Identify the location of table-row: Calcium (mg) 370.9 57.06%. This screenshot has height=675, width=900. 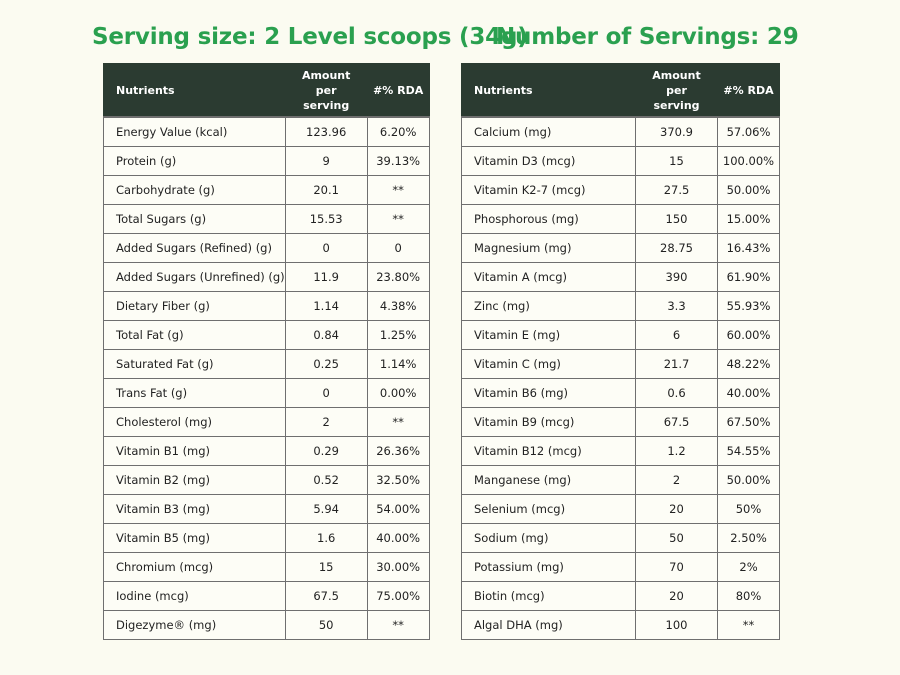
(620, 131).